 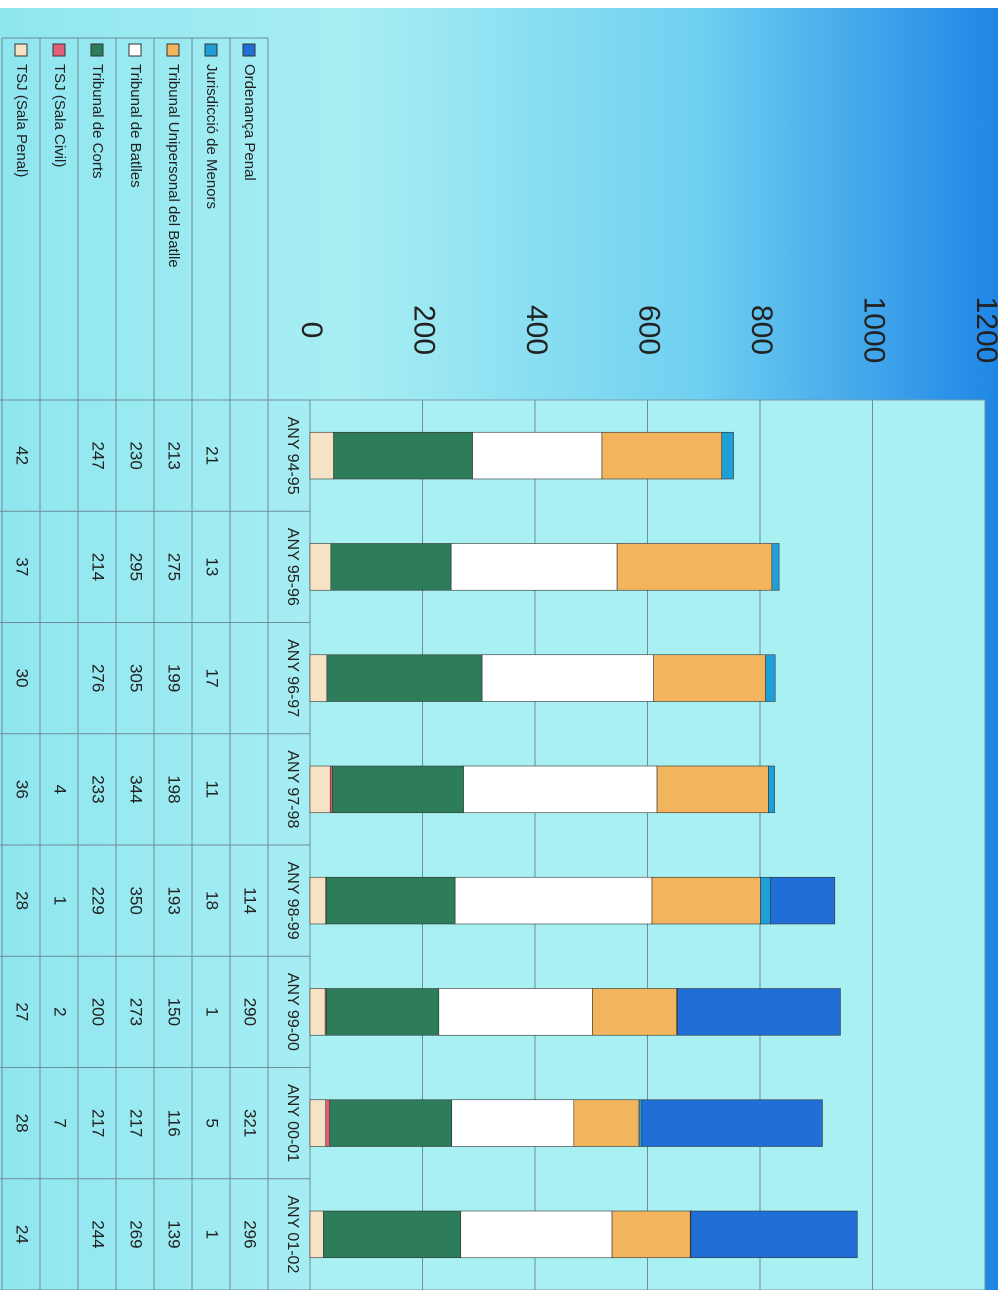 I want to click on table-cell-1-1: 13, so click(x=212, y=566).